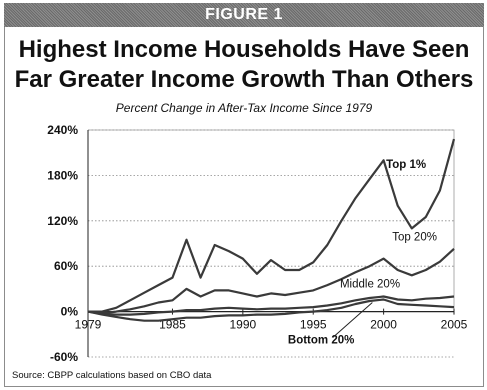 Image resolution: width=487 pixels, height=390 pixels. What do you see at coordinates (88, 325) in the screenshot?
I see `x-tick-label: 1979` at bounding box center [88, 325].